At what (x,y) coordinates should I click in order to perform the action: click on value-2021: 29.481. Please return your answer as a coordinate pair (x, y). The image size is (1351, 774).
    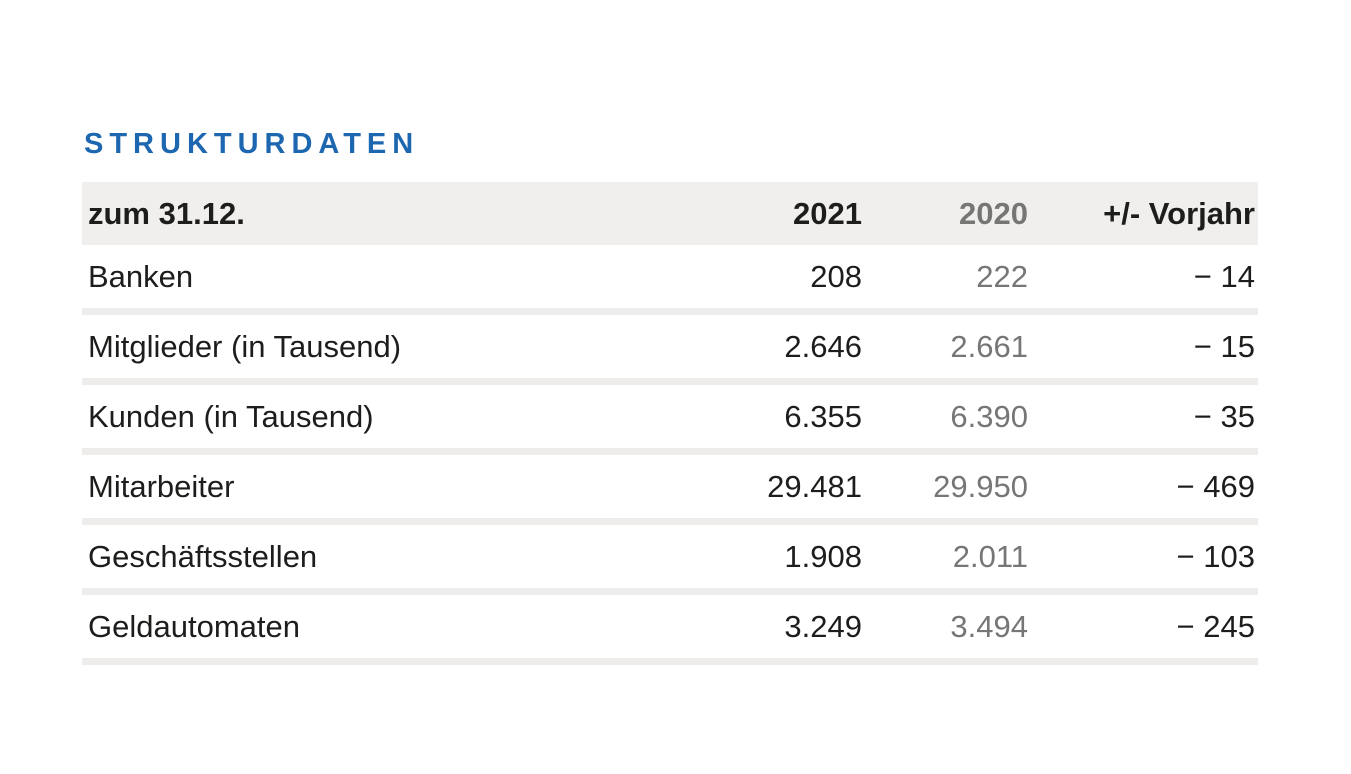
    Looking at the image, I should click on (814, 486).